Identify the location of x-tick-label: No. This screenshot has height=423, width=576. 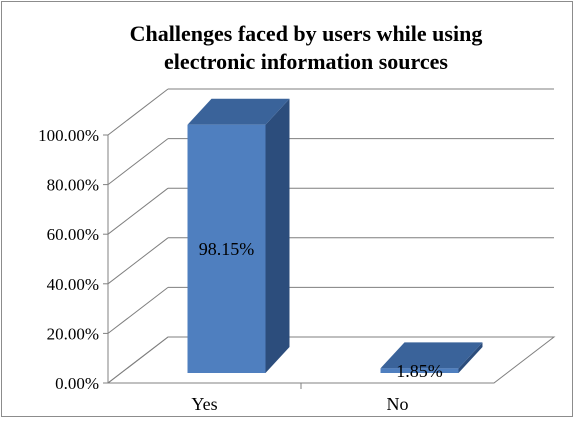
(398, 404).